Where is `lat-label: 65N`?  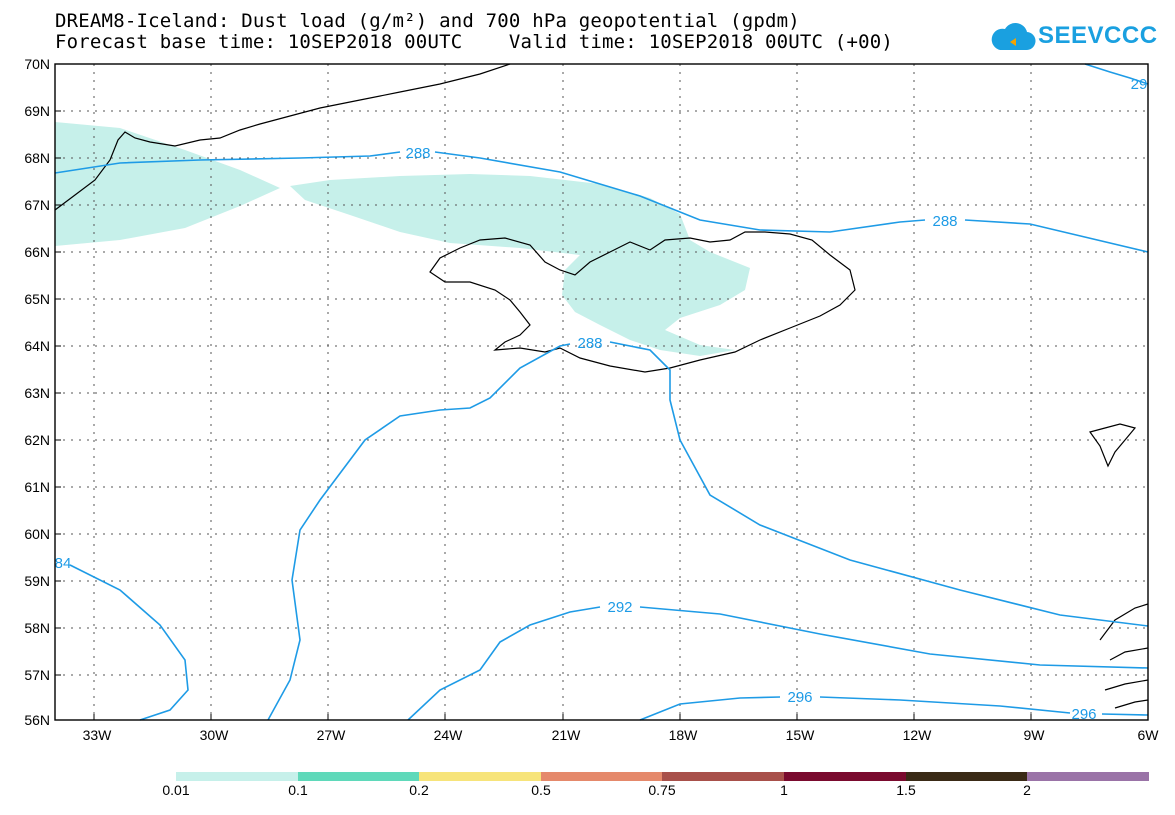 lat-label: 65N is located at coordinates (37, 299).